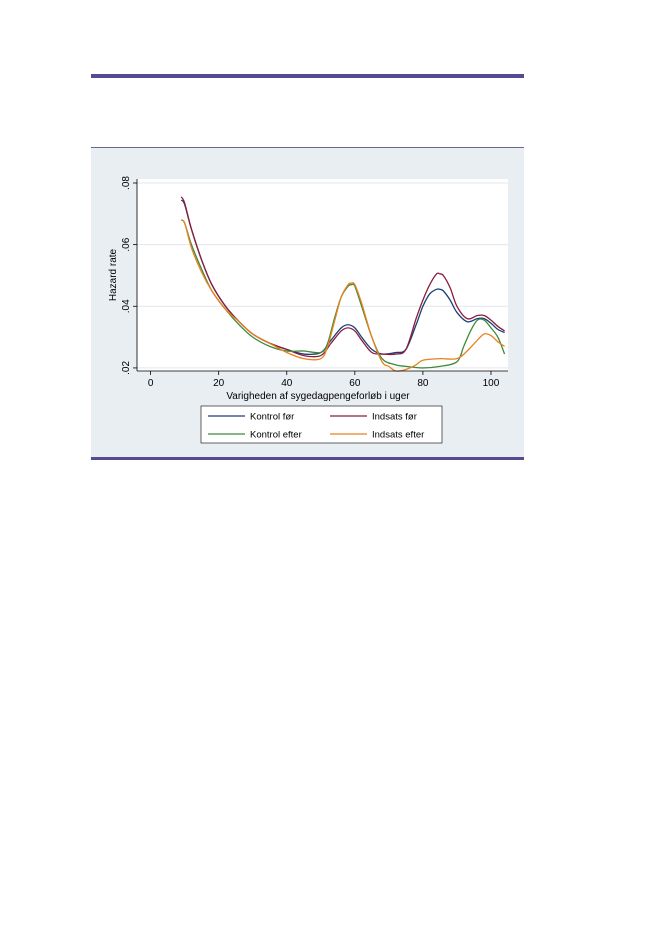 The height and width of the screenshot is (933, 661). Describe the element at coordinates (307, 76) in the screenshot. I see `top-rule` at that location.